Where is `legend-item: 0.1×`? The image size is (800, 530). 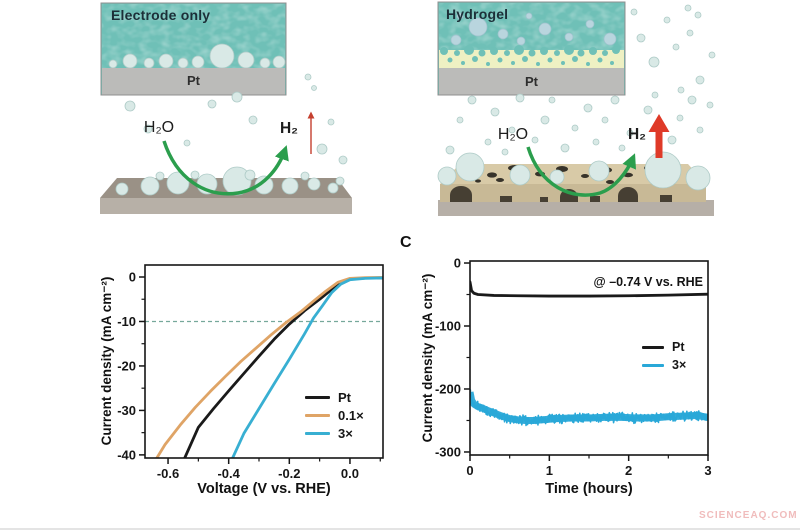
legend-item: 0.1× is located at coordinates (334, 415).